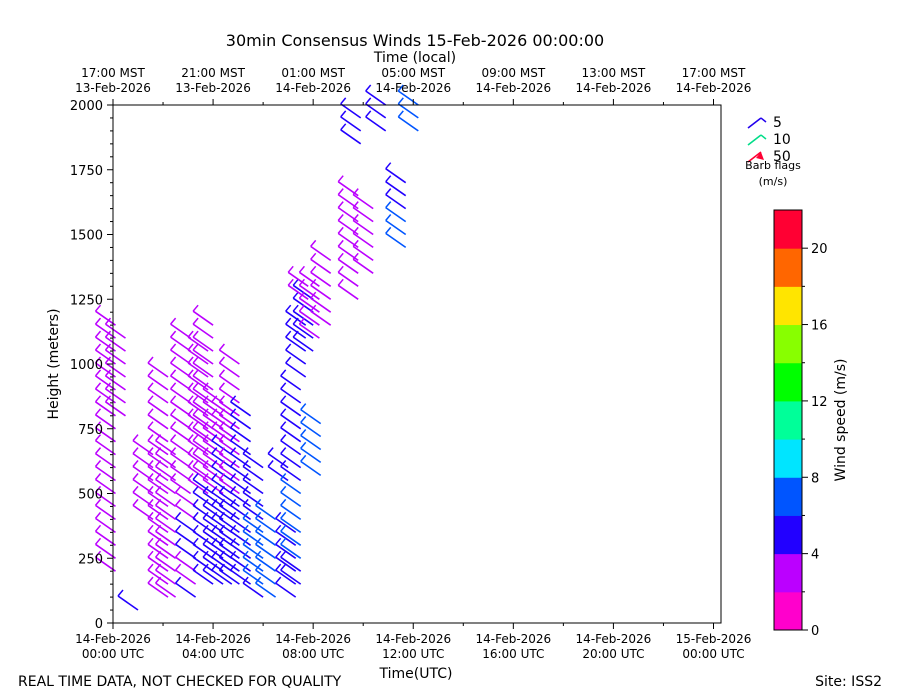  I want to click on colorbar-segment, so click(788, 267).